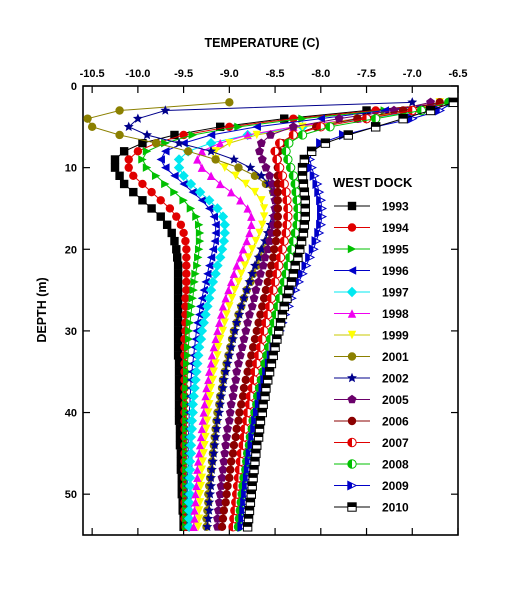 The width and height of the screenshot is (521, 600). Describe the element at coordinates (366, 74) in the screenshot. I see `x-tick-label: -7.5` at that location.